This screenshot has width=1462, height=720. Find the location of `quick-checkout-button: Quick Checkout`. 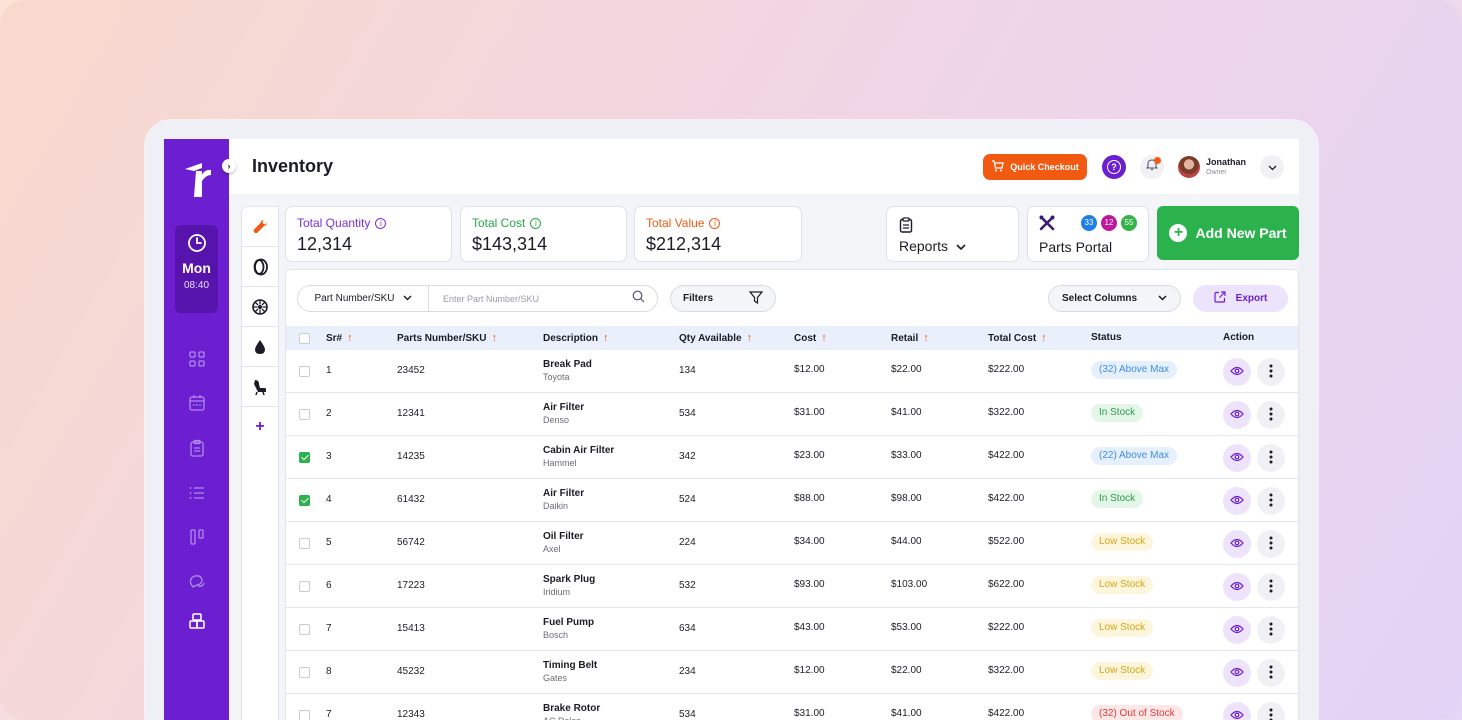

quick-checkout-button: Quick Checkout is located at coordinates (1035, 167).